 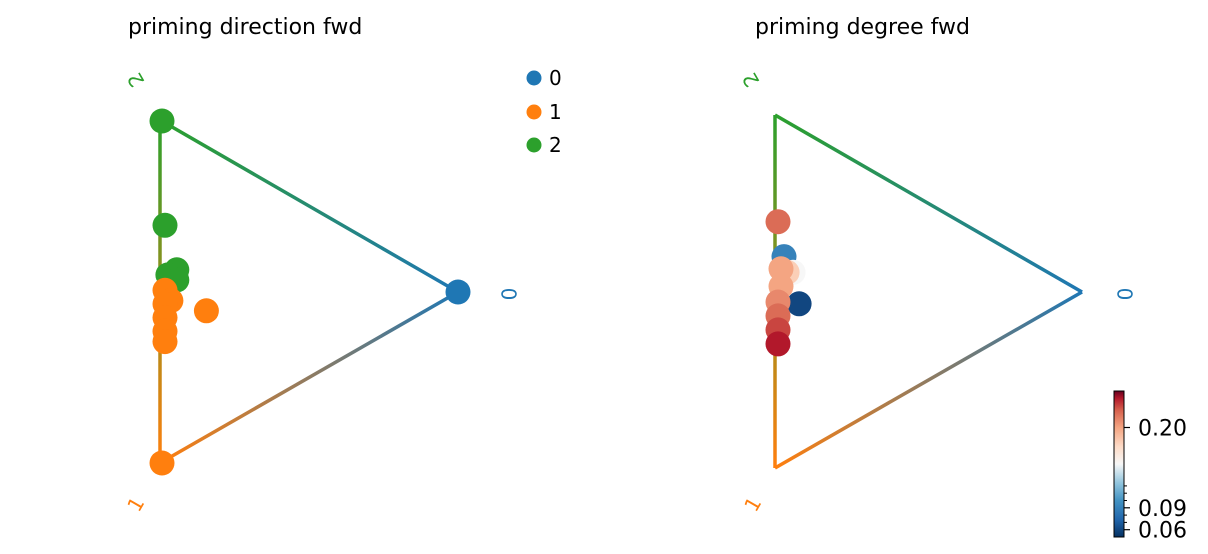 I want to click on panel-title-left: priming direction fwd, so click(x=245, y=27).